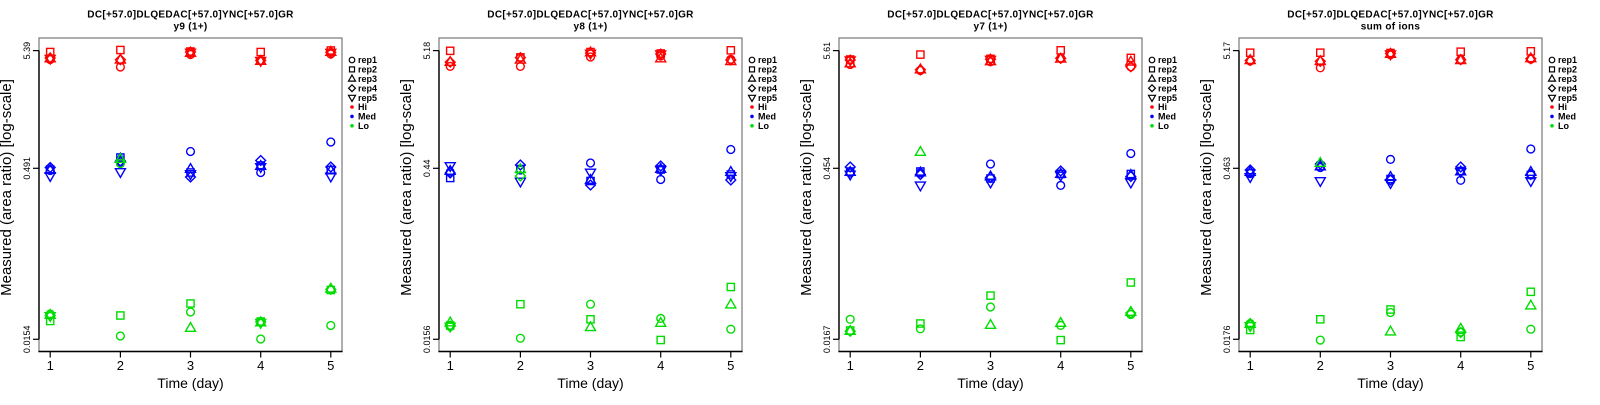 The width and height of the screenshot is (1600, 405). Describe the element at coordinates (190, 27) in the screenshot. I see `svg-text: y9 (1+)` at that location.